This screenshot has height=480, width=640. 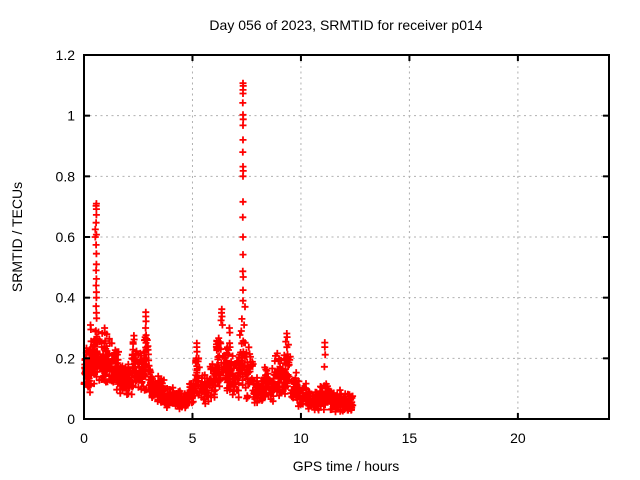 I want to click on x-tick-label: 15, so click(x=410, y=438).